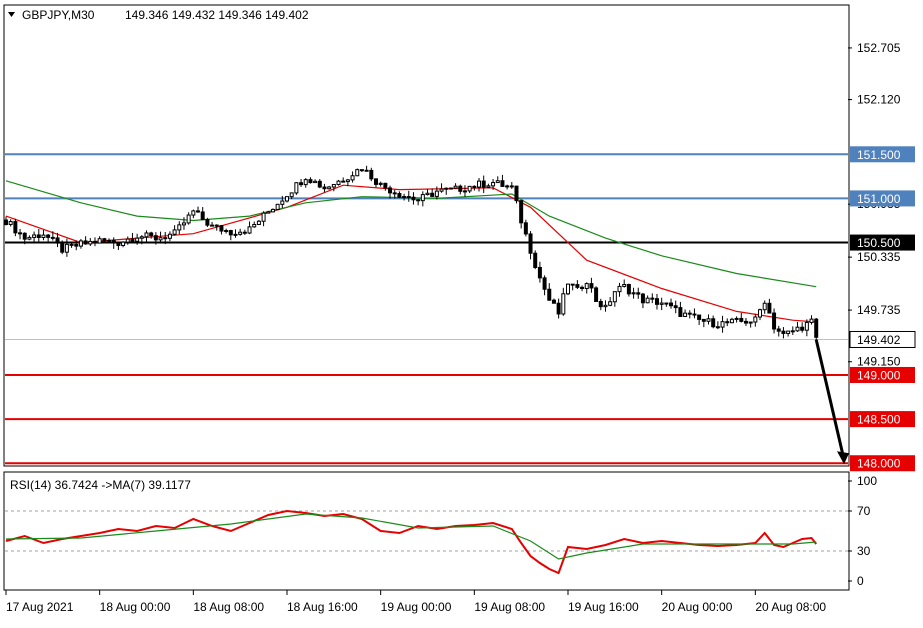 This screenshot has width=923, height=628. What do you see at coordinates (322, 607) in the screenshot?
I see `time-tick-label: 18 Aug 16:00` at bounding box center [322, 607].